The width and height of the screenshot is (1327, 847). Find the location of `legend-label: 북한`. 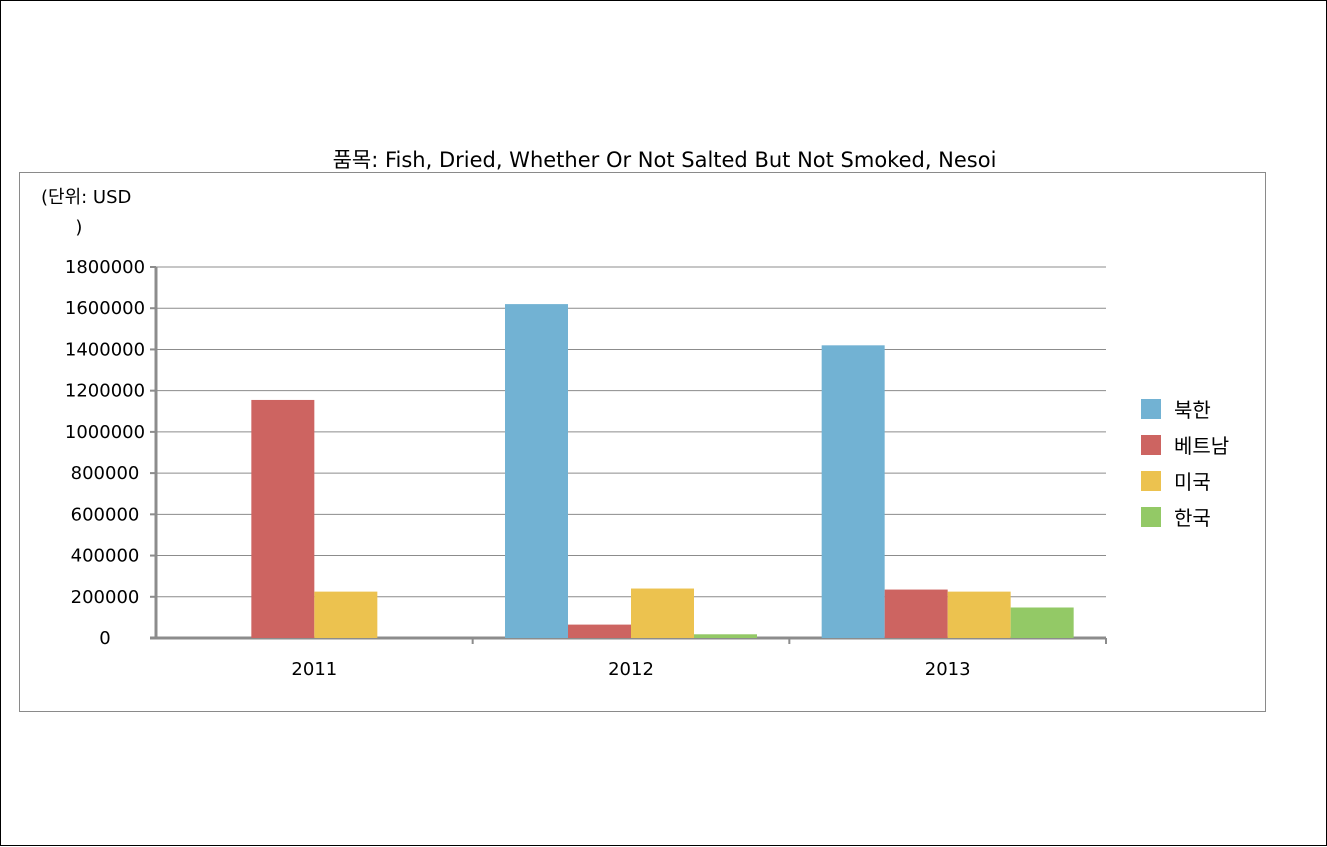

legend-label: 북한 is located at coordinates (1192, 410).